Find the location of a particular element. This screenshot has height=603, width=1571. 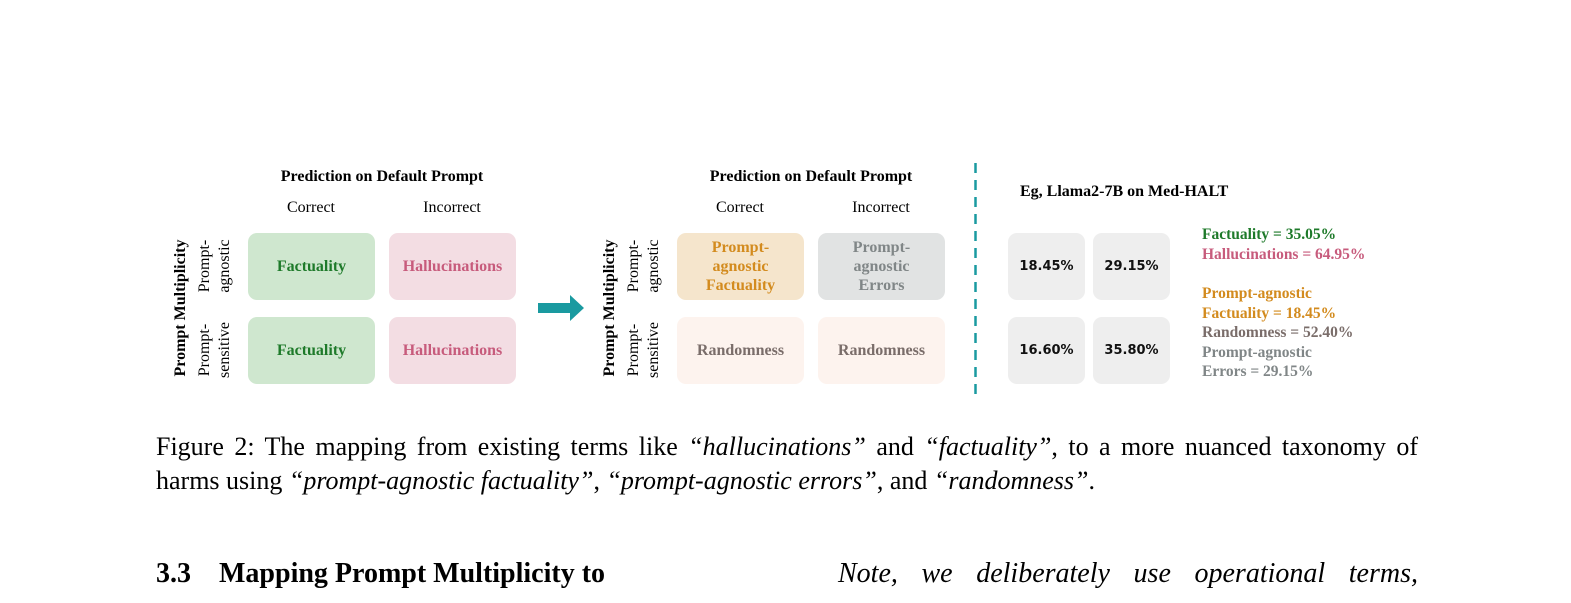

cell: Prompt-agnostic Factuality is located at coordinates (740, 266).